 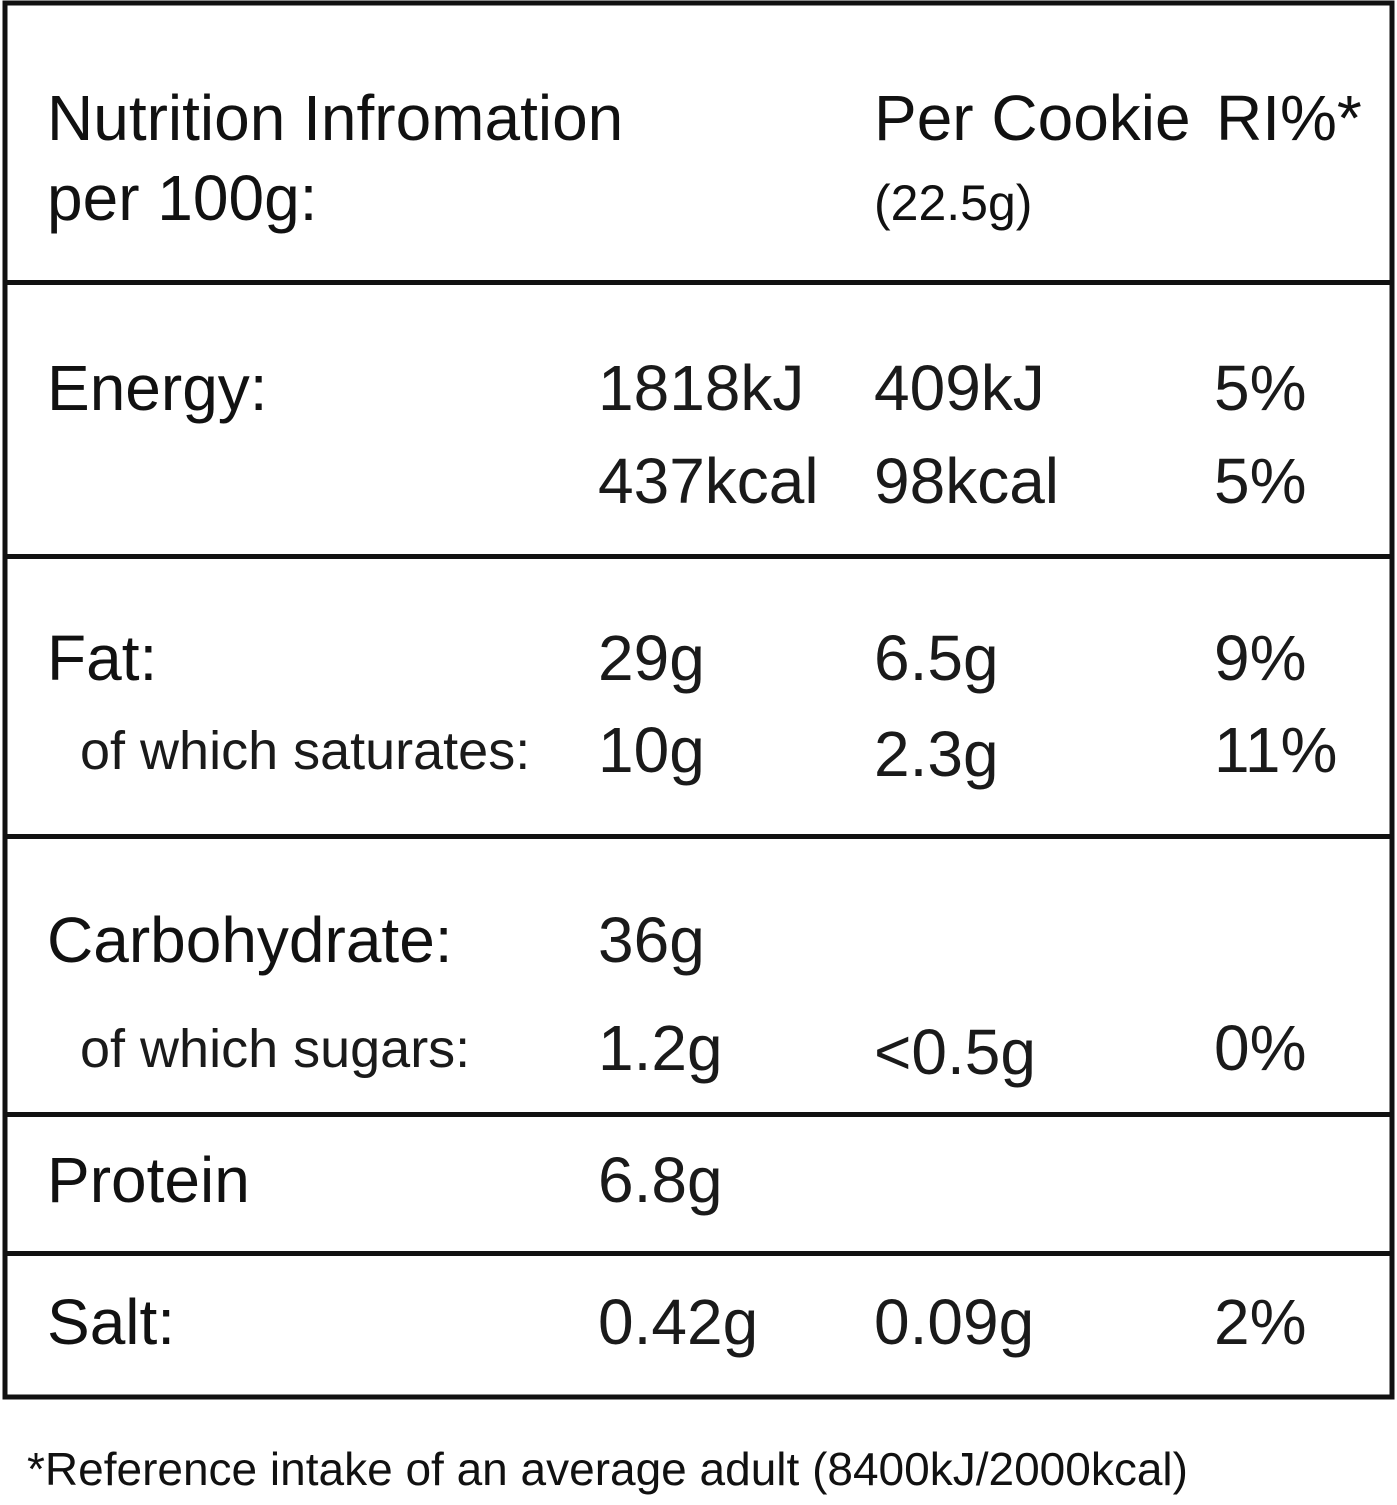 I want to click on sub-label: of which saturates:, so click(x=305, y=751).